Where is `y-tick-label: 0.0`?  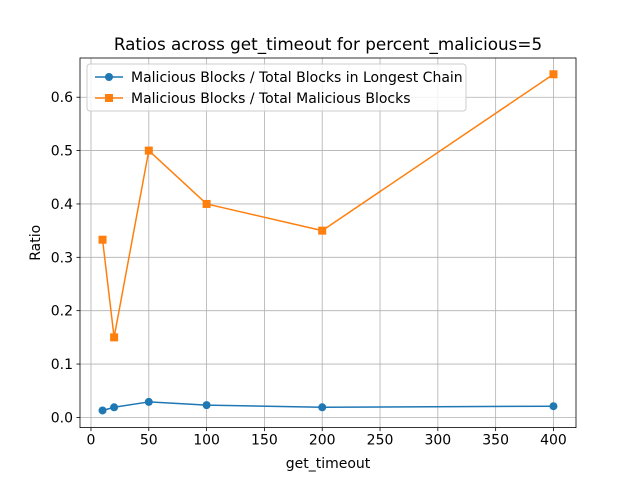 y-tick-label: 0.0 is located at coordinates (62, 418).